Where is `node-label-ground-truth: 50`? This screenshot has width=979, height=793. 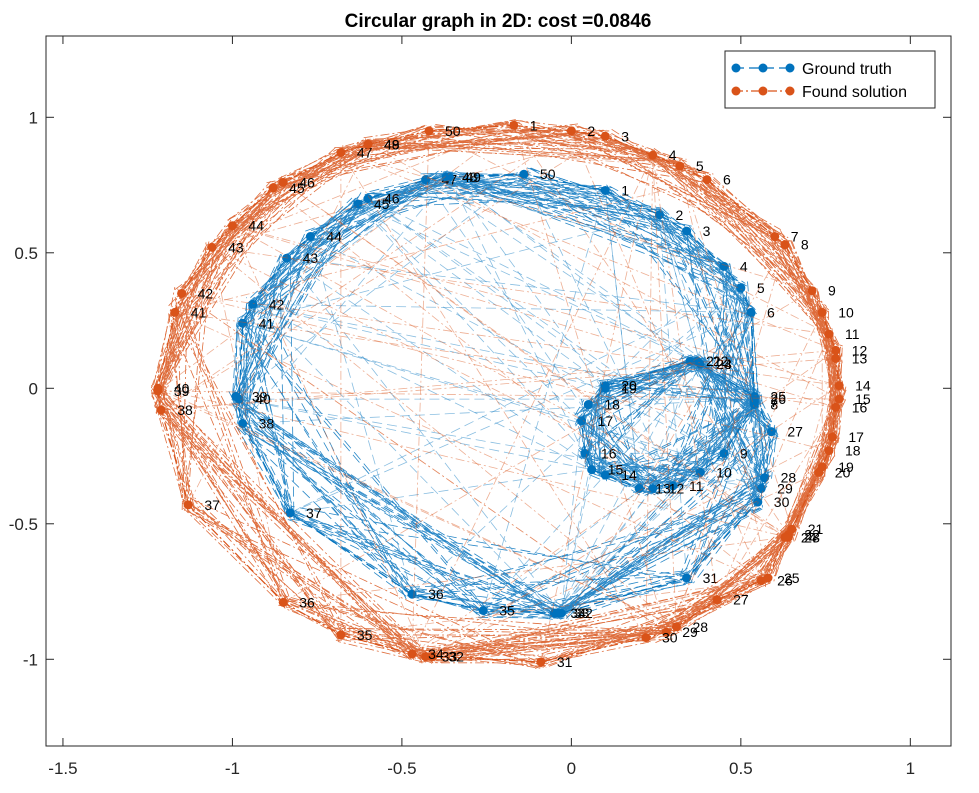 node-label-ground-truth: 50 is located at coordinates (548, 174).